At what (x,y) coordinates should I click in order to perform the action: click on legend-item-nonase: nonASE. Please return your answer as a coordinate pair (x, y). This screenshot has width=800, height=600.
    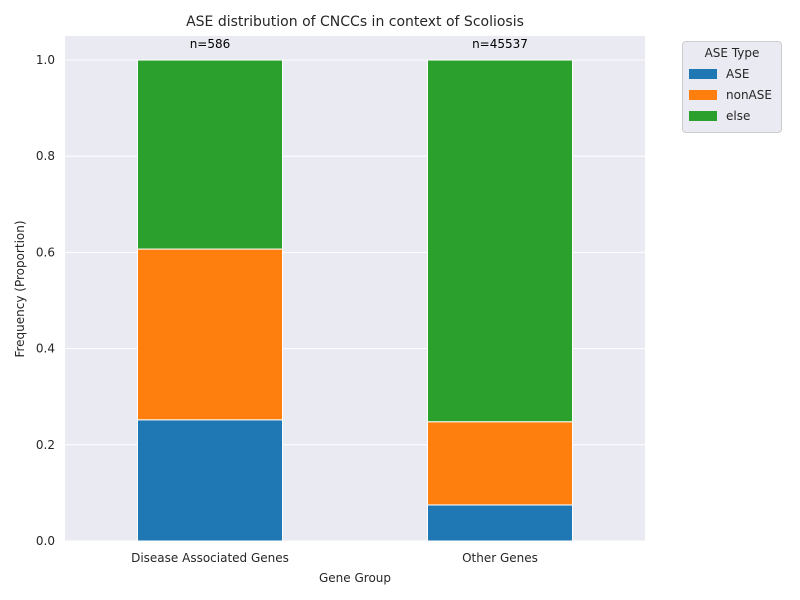
    Looking at the image, I should click on (732, 94).